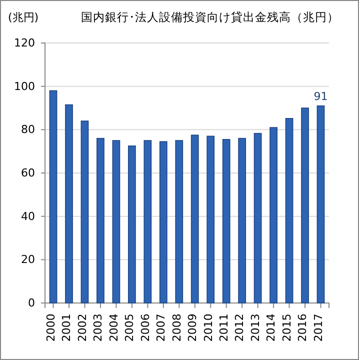 The image size is (359, 360). What do you see at coordinates (210, 17) in the screenshot?
I see `chart-title: 国内銀行･法人設備投資向け貸出金残高（兆円）` at bounding box center [210, 17].